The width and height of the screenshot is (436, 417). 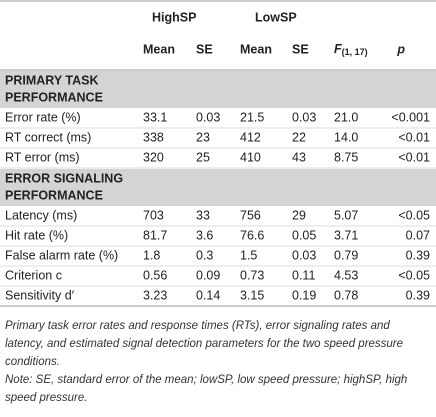 What do you see at coordinates (410, 117) in the screenshot?
I see `cell: <0.001` at bounding box center [410, 117].